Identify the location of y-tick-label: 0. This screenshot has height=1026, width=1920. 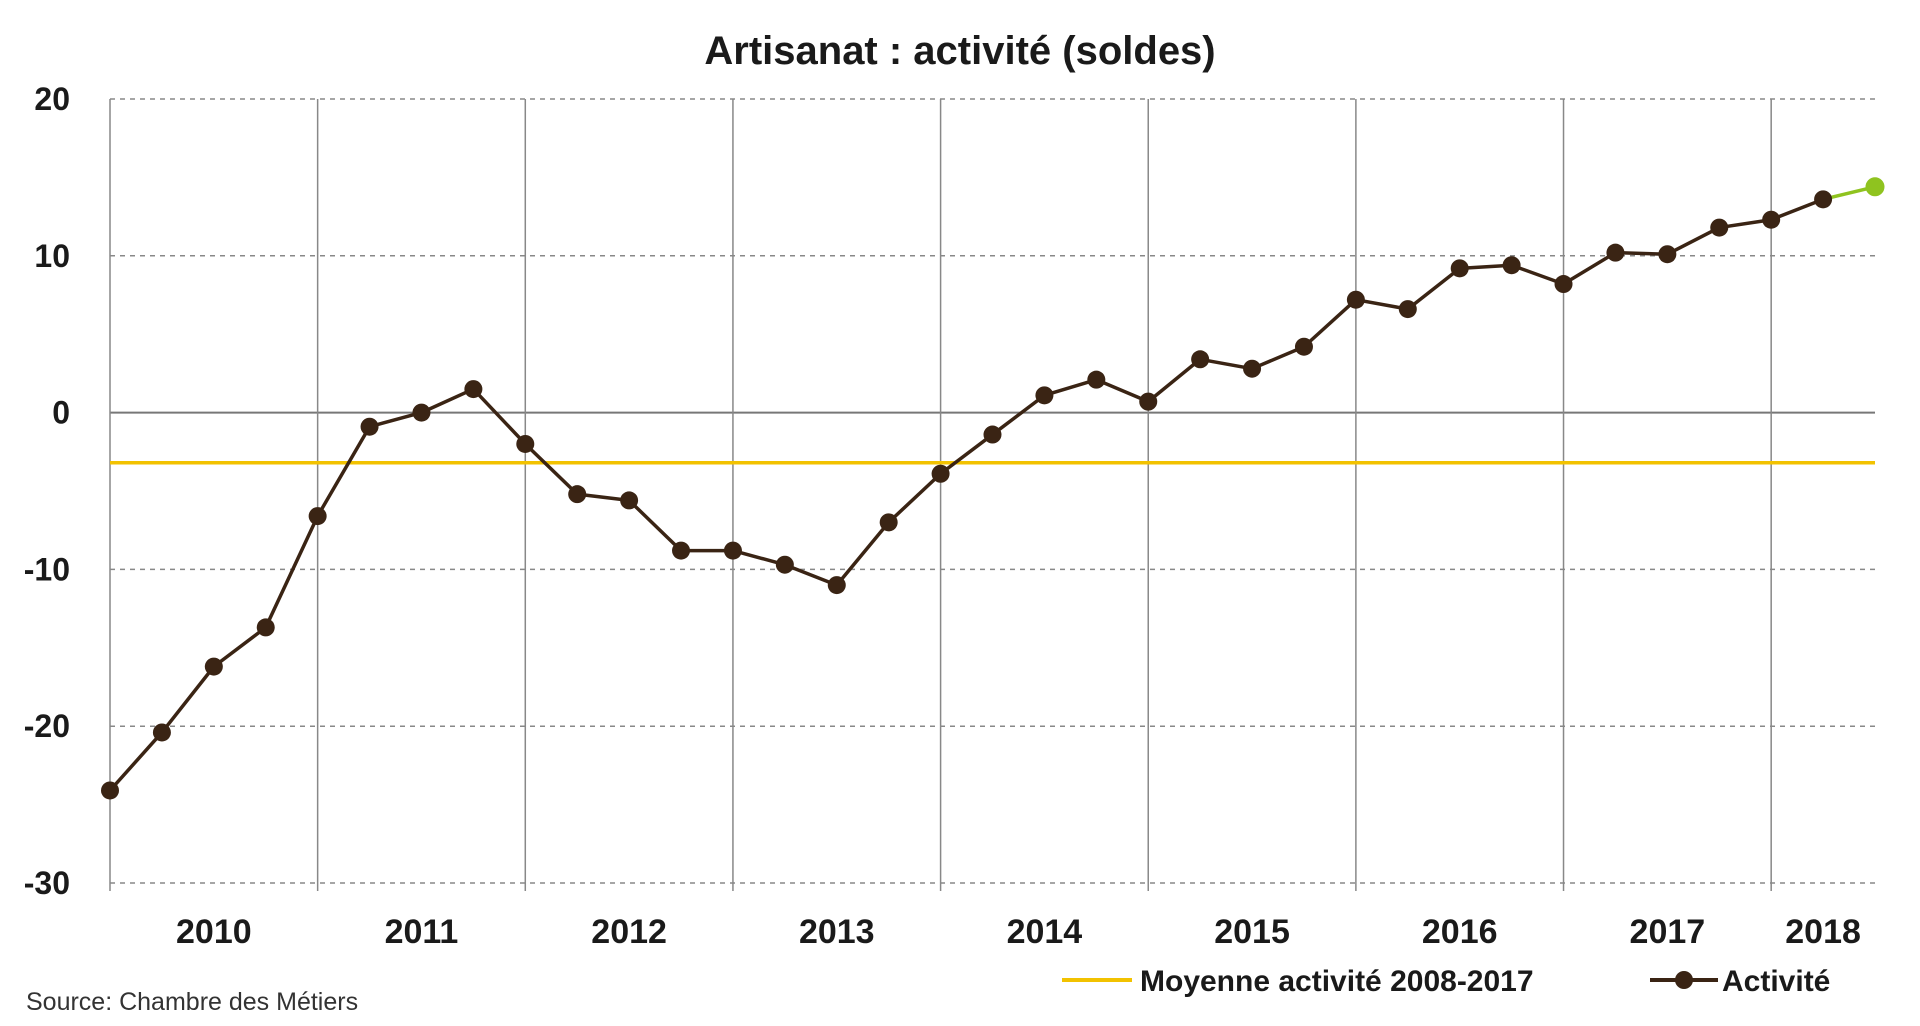
(61, 413).